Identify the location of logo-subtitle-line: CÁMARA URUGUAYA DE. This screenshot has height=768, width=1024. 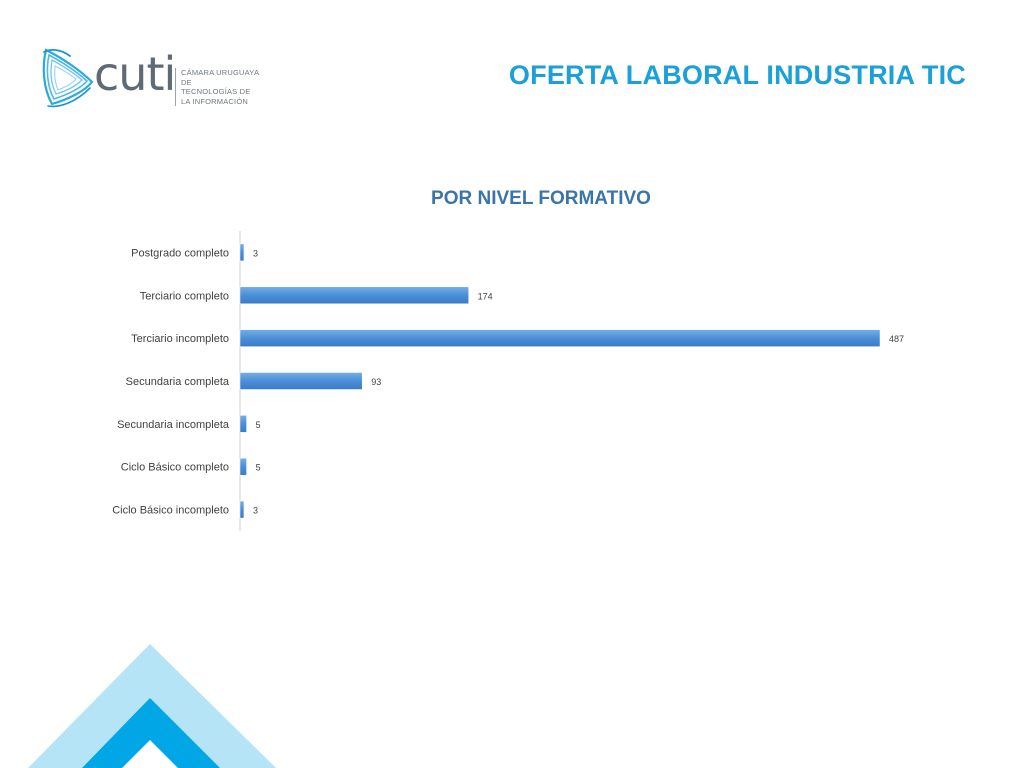
(220, 77).